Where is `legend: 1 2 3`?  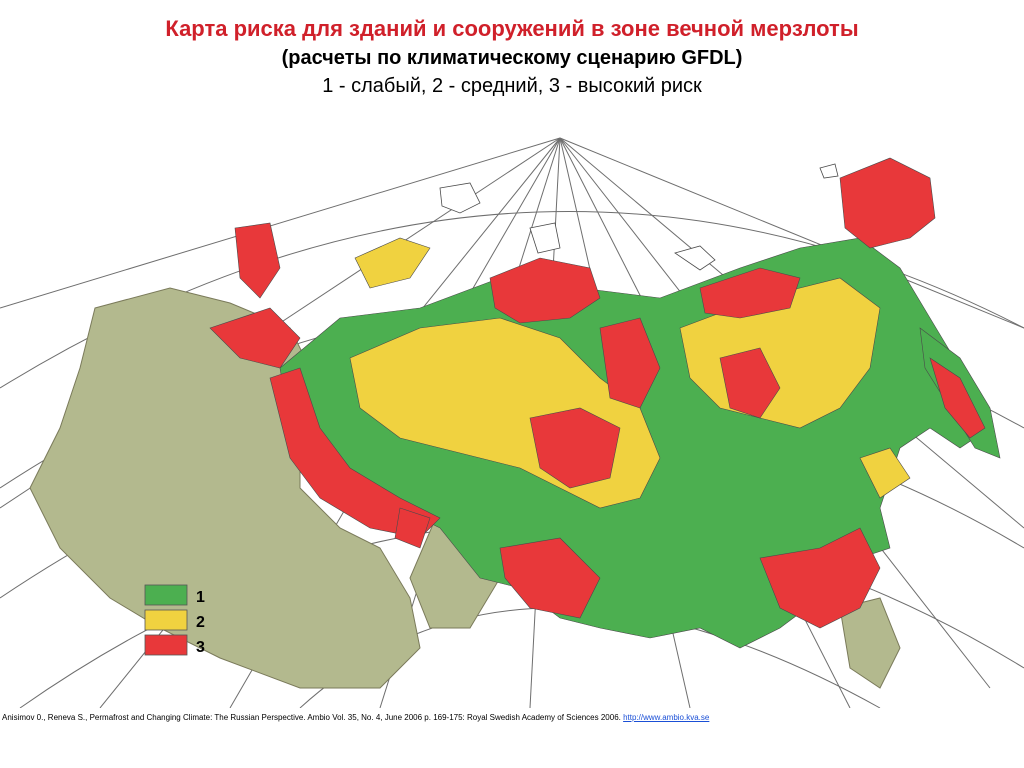
legend: 1 2 3 is located at coordinates (174, 620).